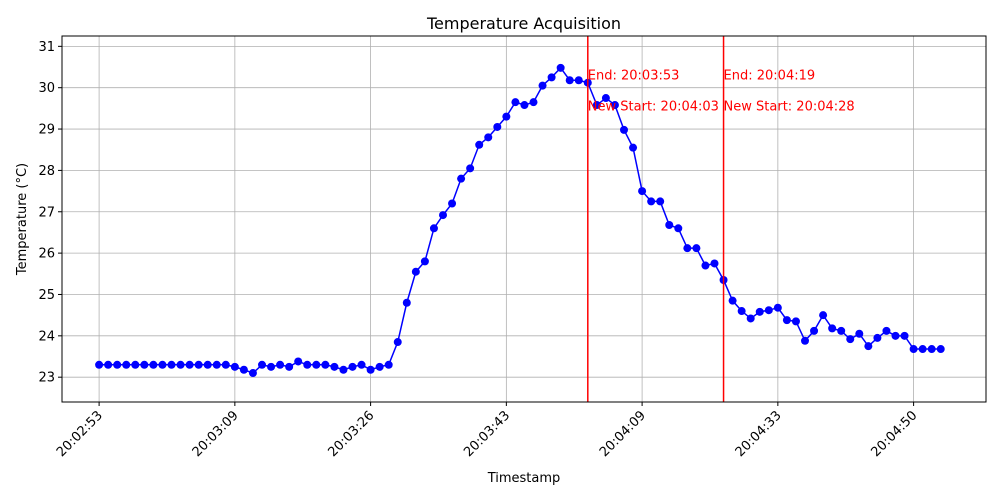 This screenshot has height=500, width=1000. What do you see at coordinates (789, 106) in the screenshot?
I see `new-start-annotation: New Start: 20:04:28` at bounding box center [789, 106].